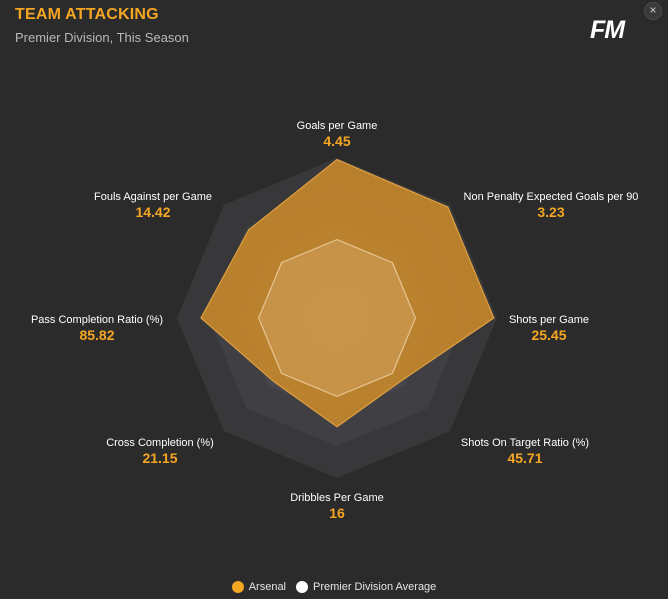 The width and height of the screenshot is (668, 599). What do you see at coordinates (550, 212) in the screenshot?
I see `axis-value-2: 3.23` at bounding box center [550, 212].